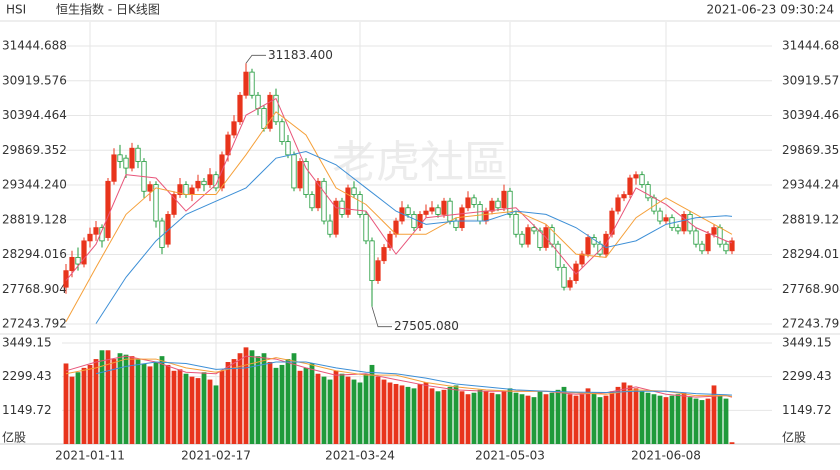 The width and height of the screenshot is (840, 470). Describe the element at coordinates (794, 437) in the screenshot. I see `volume-unit-right: 亿股` at that location.